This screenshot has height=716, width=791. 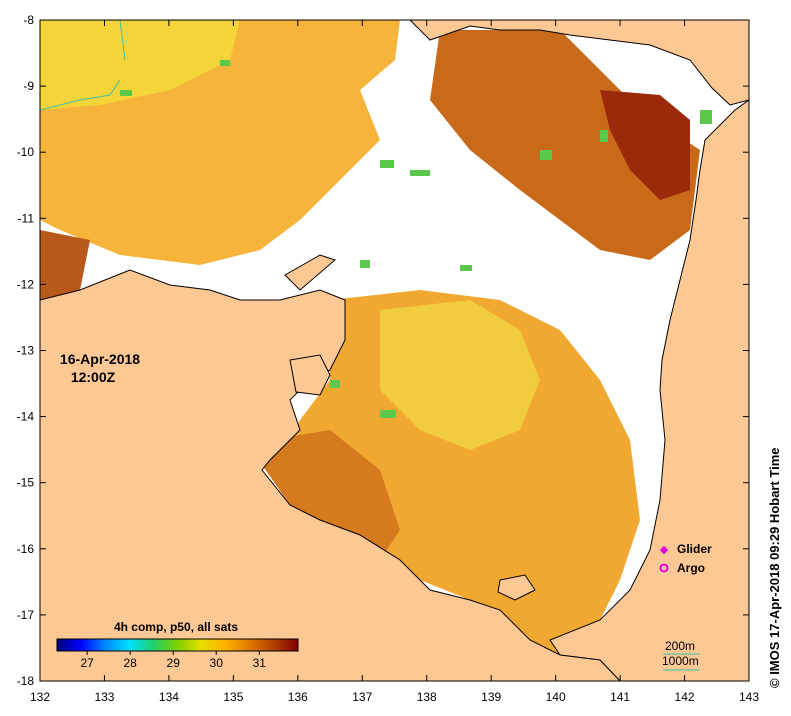 What do you see at coordinates (749, 697) in the screenshot?
I see `x-tick-label: 143` at bounding box center [749, 697].